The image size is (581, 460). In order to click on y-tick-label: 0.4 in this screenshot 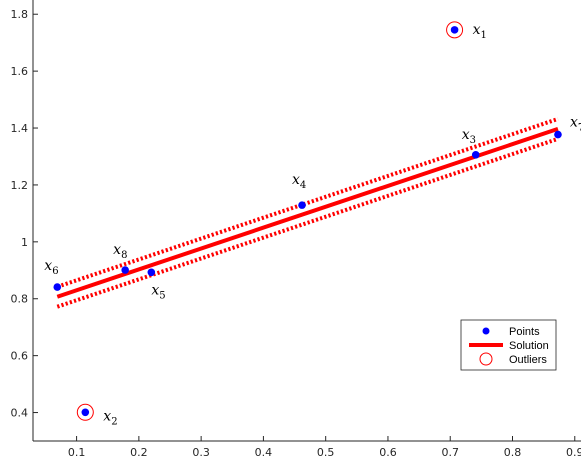, I will do `click(20, 413)`.